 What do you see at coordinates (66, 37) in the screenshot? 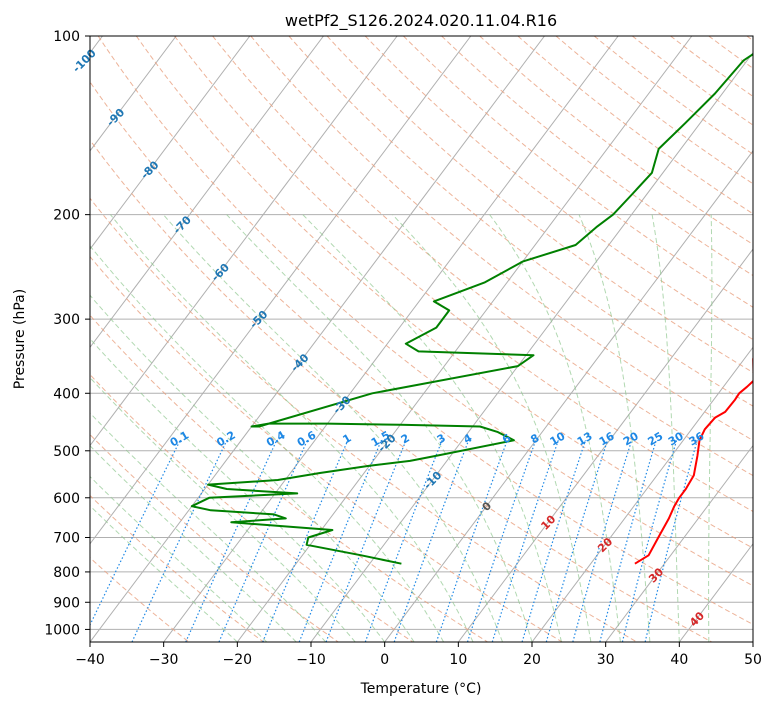
I see `y-tick-label: 100` at bounding box center [66, 37].